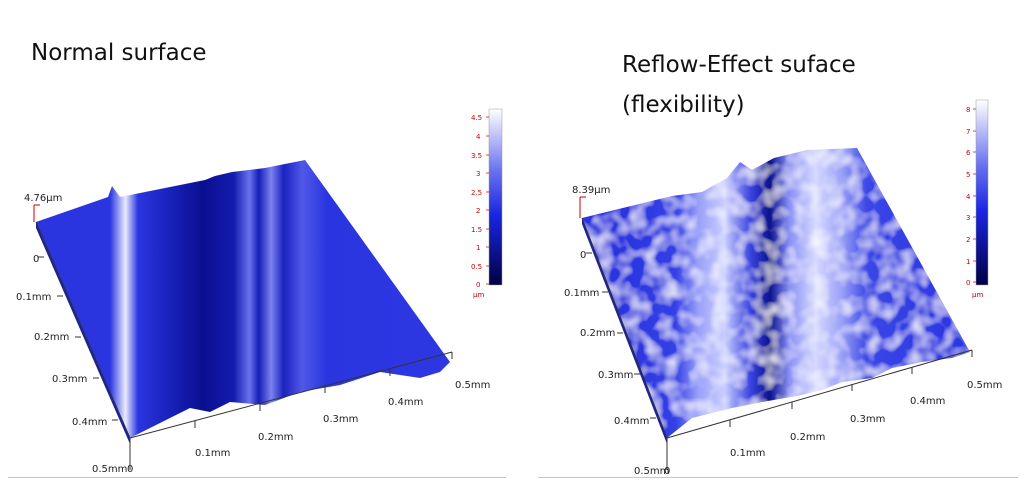  I want to click on colorbar-tick: 7, so click(968, 132).